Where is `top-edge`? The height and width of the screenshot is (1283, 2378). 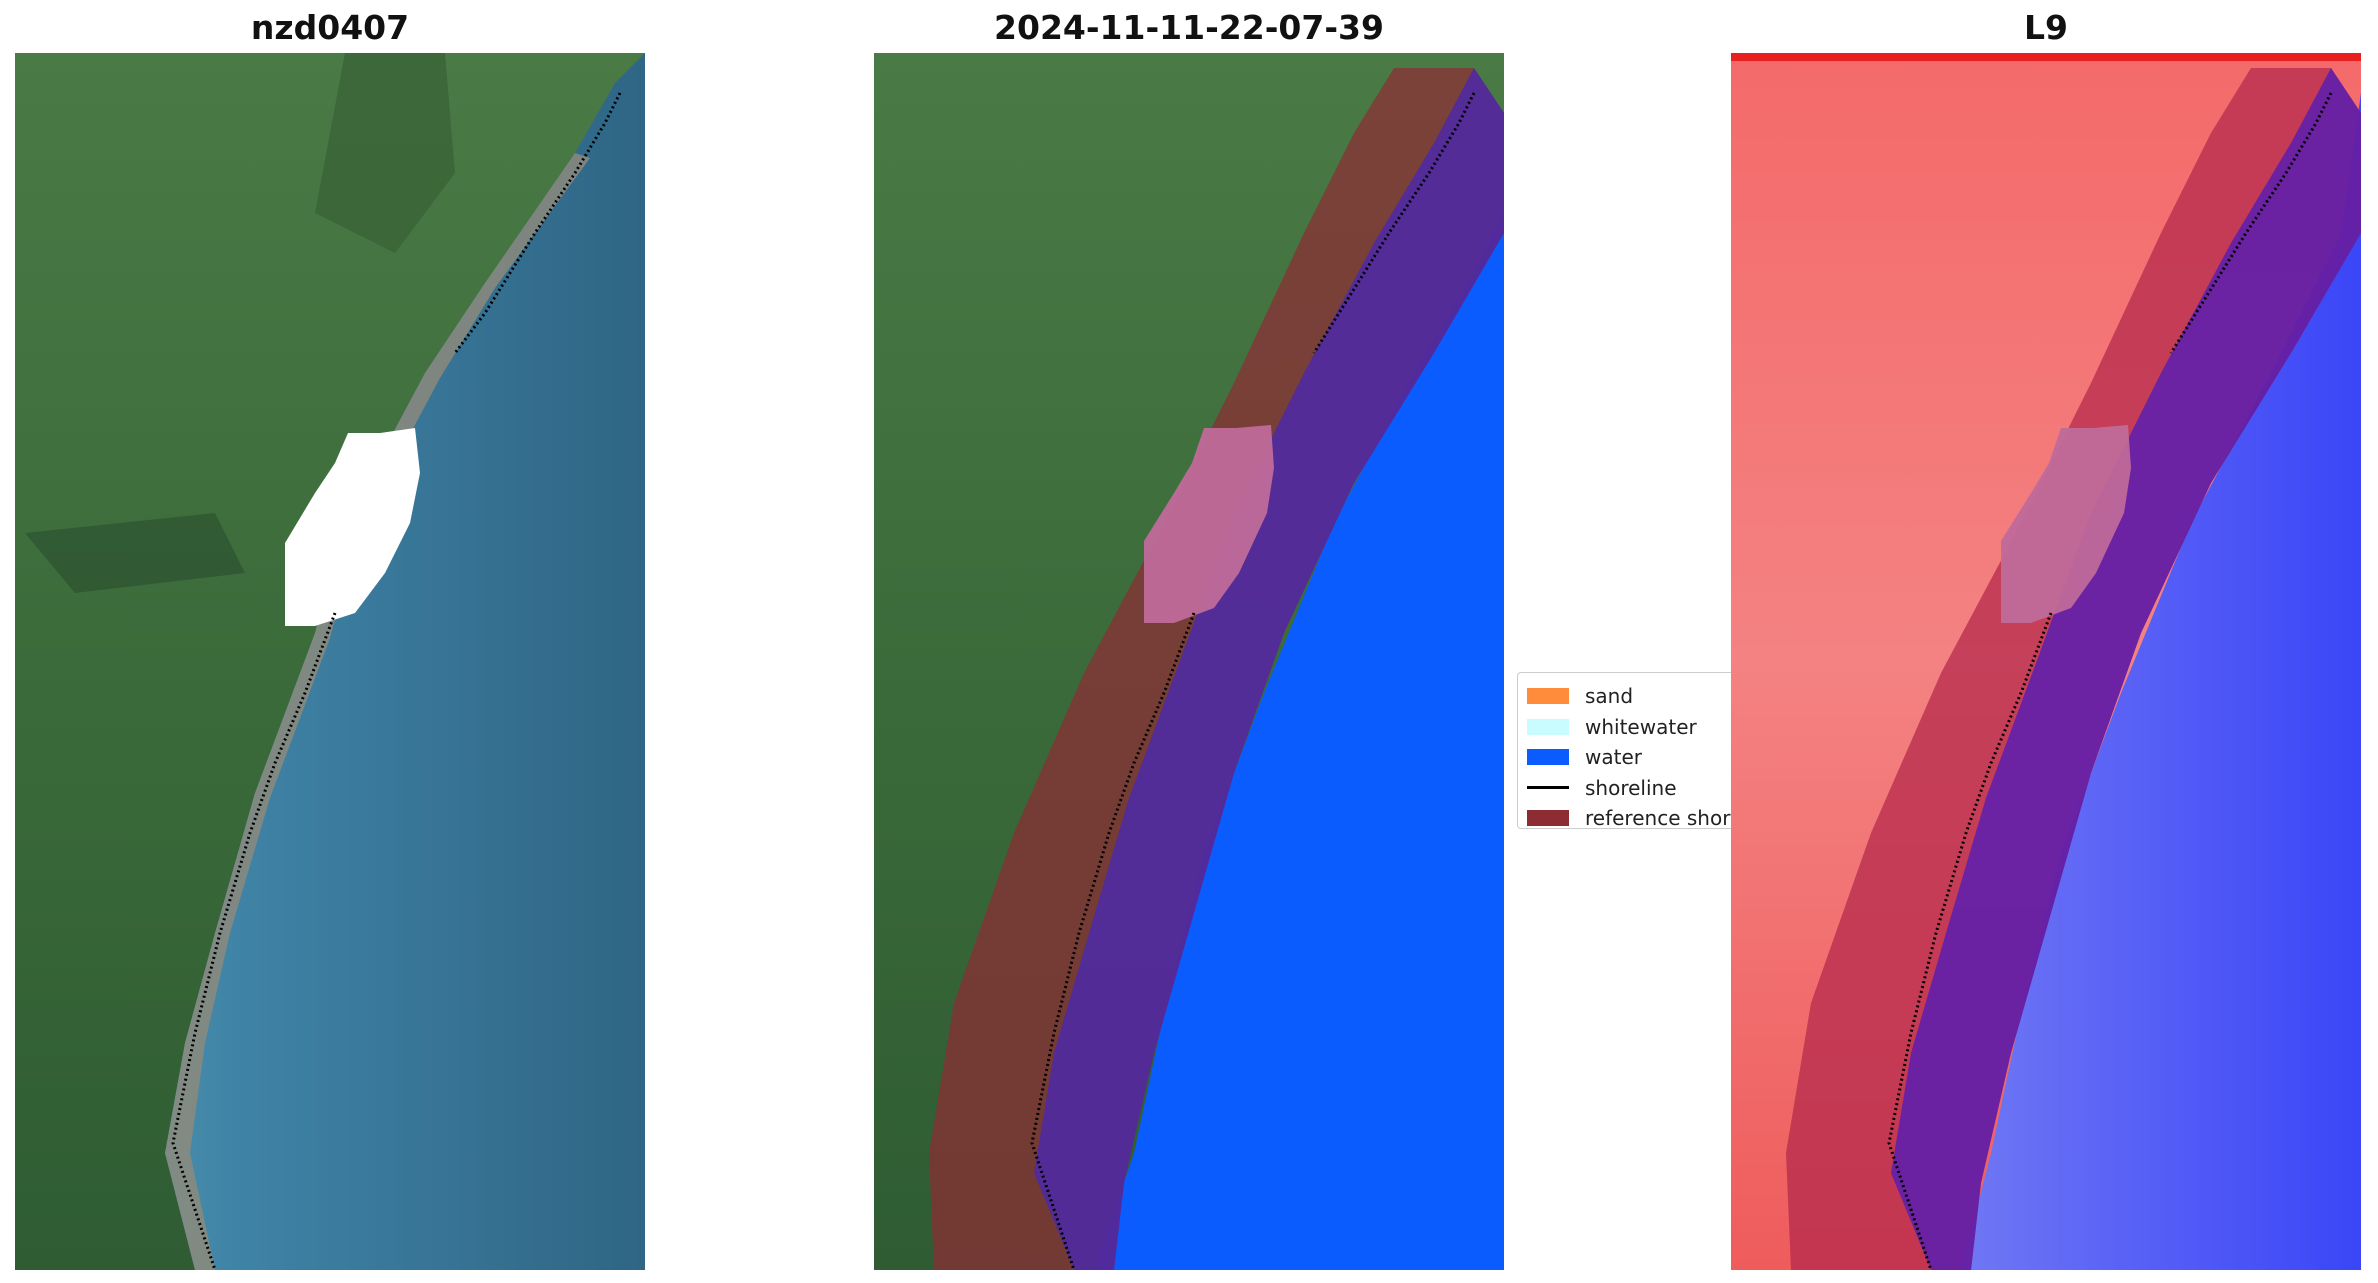
top-edge is located at coordinates (2046, 57).